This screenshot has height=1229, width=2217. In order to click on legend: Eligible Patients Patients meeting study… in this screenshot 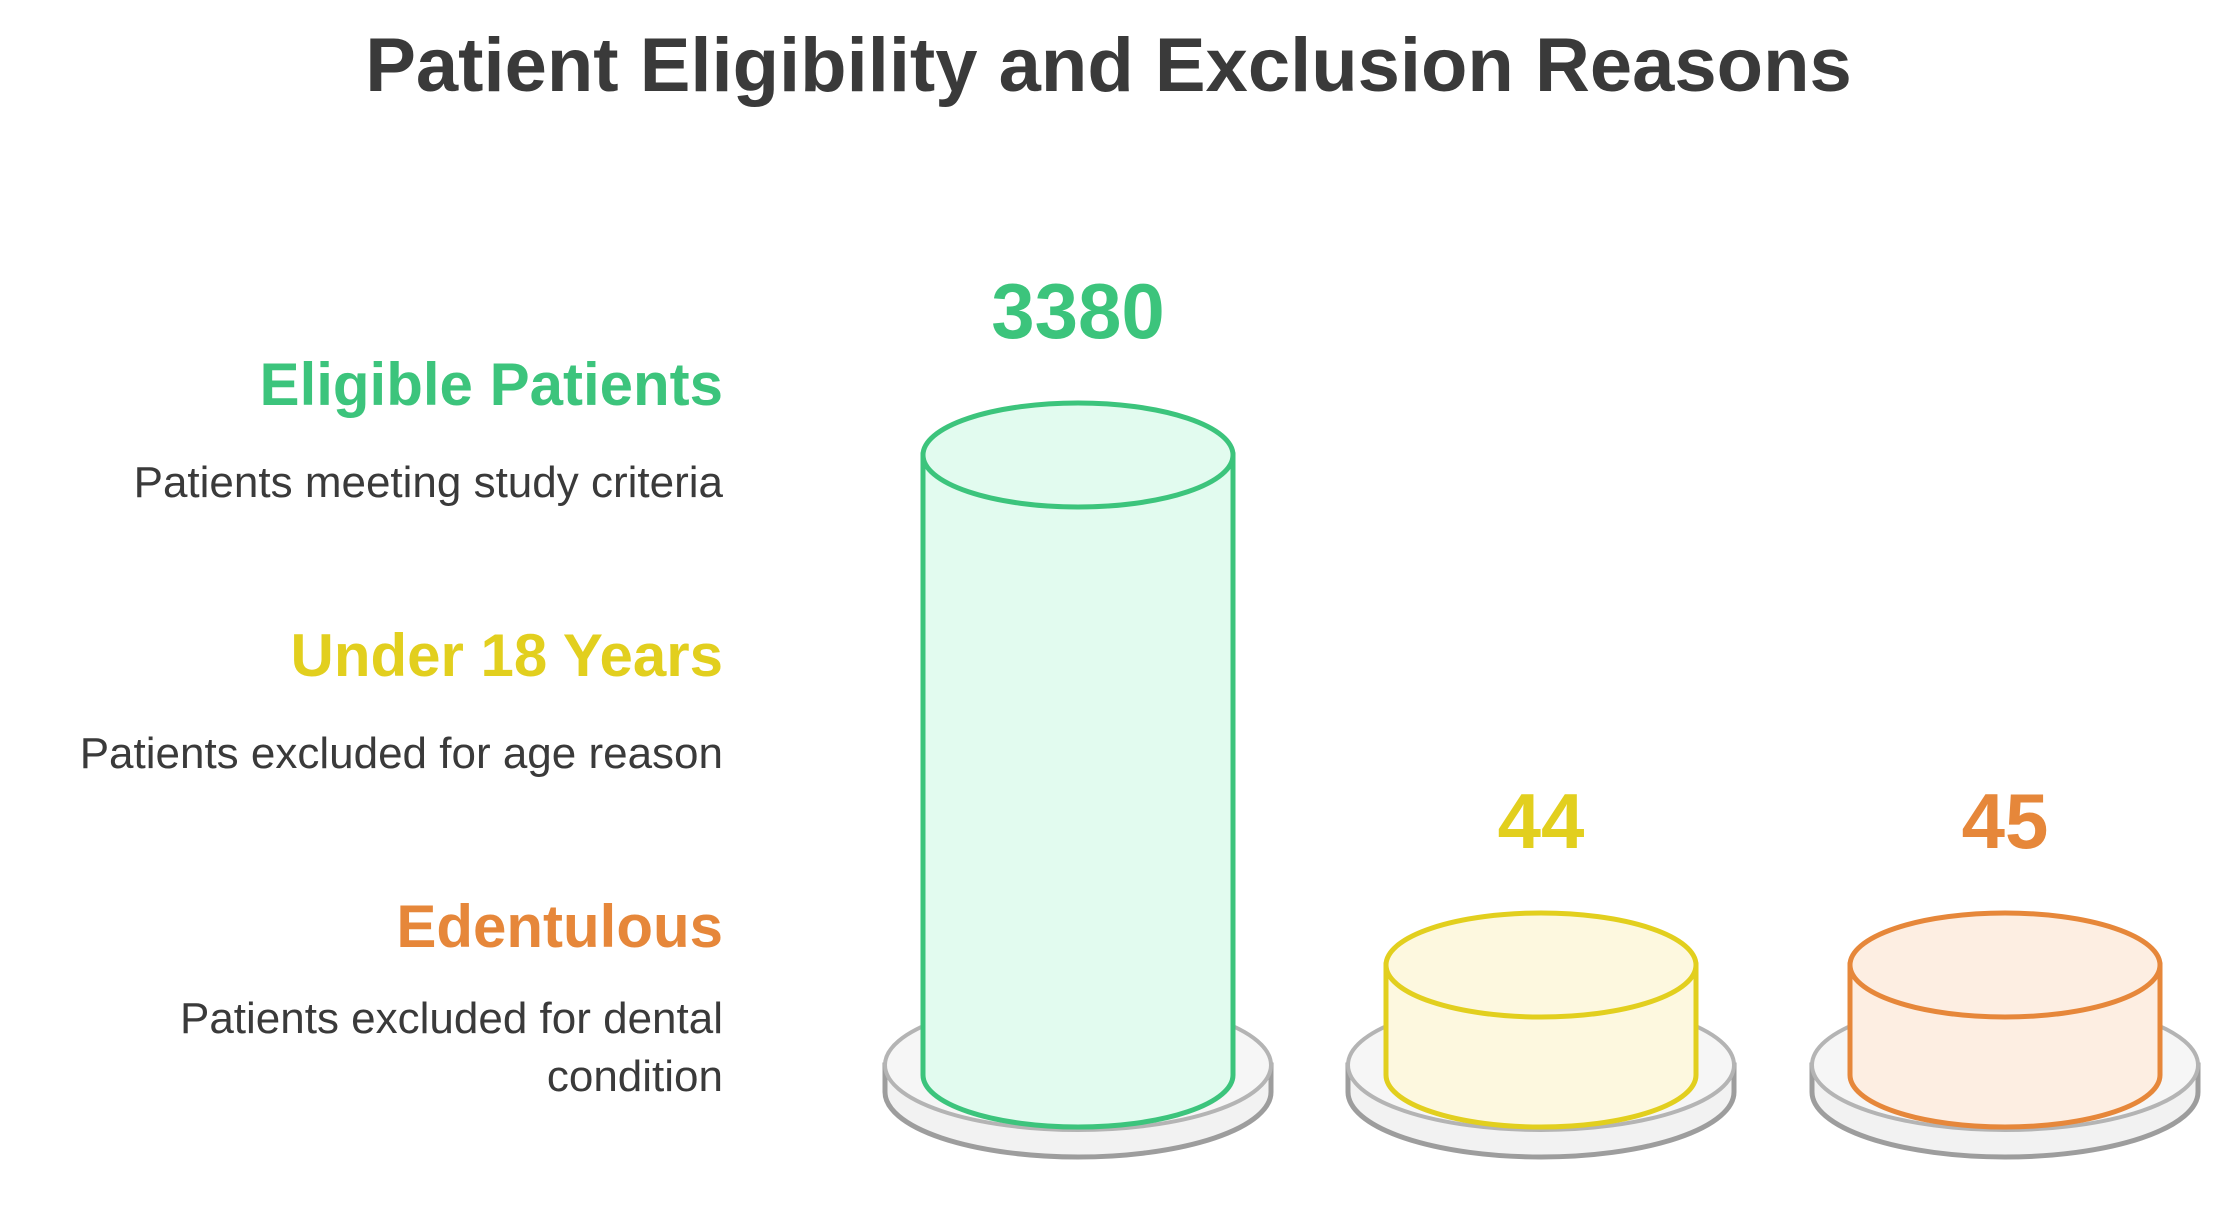, I will do `click(363, 431)`.